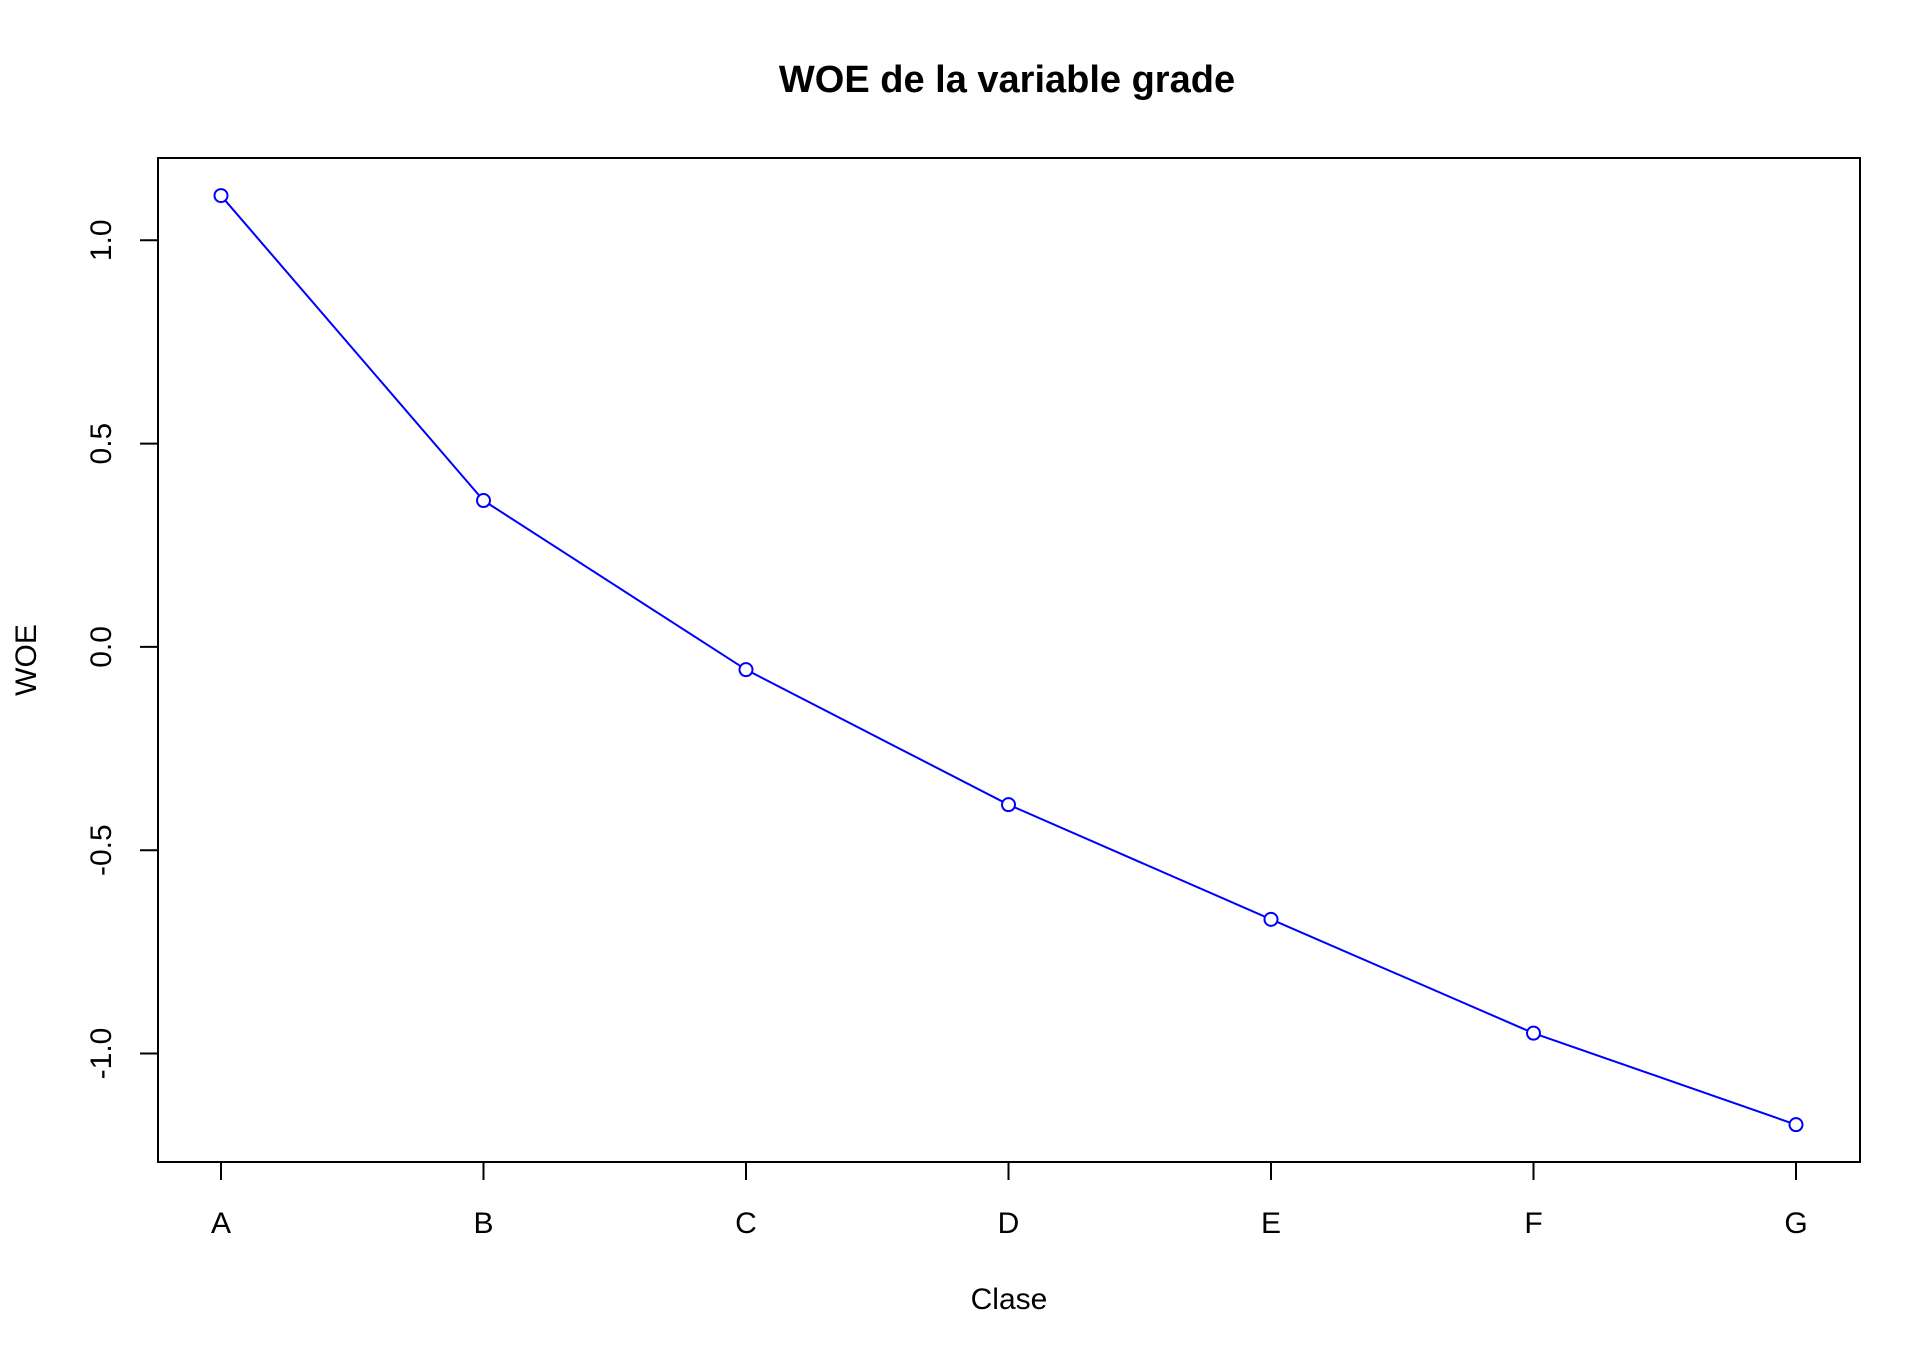 Image resolution: width=1920 pixels, height=1349 pixels. Describe the element at coordinates (746, 1223) in the screenshot. I see `x-tick-label: C` at that location.